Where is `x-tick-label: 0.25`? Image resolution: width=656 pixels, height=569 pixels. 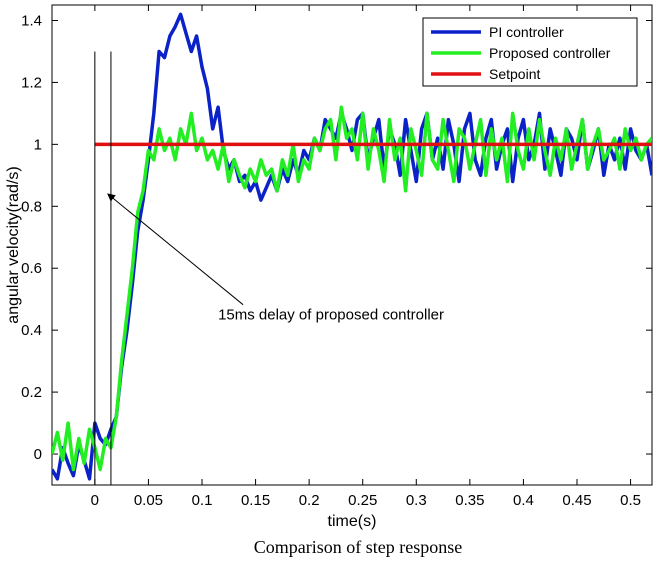 x-tick-label: 0.25 is located at coordinates (362, 500).